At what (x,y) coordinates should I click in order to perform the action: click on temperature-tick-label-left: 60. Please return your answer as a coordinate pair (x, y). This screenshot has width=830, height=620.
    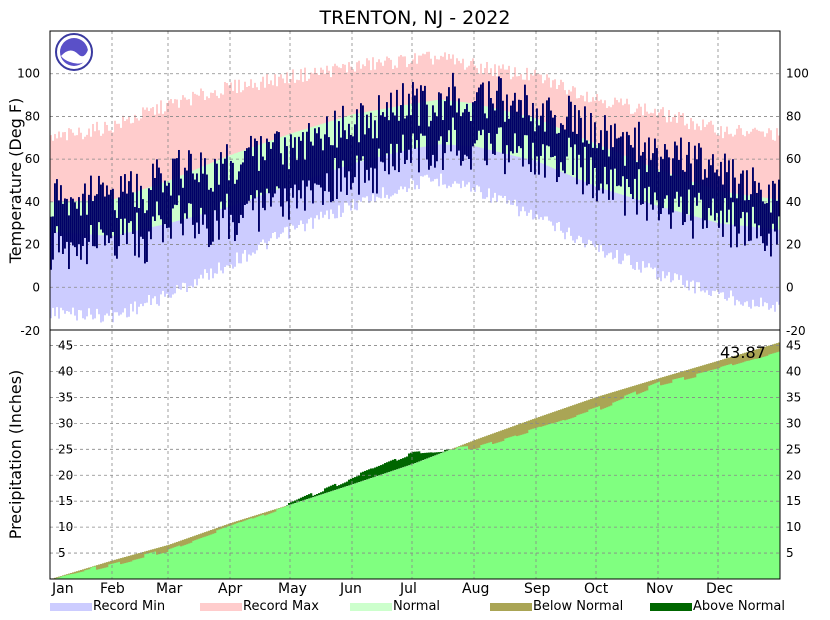
    Looking at the image, I should click on (32, 159).